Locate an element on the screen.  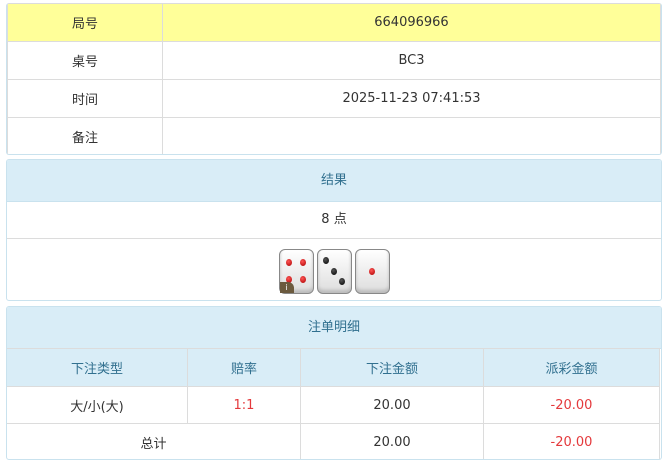
odds: 1:1 is located at coordinates (244, 405).